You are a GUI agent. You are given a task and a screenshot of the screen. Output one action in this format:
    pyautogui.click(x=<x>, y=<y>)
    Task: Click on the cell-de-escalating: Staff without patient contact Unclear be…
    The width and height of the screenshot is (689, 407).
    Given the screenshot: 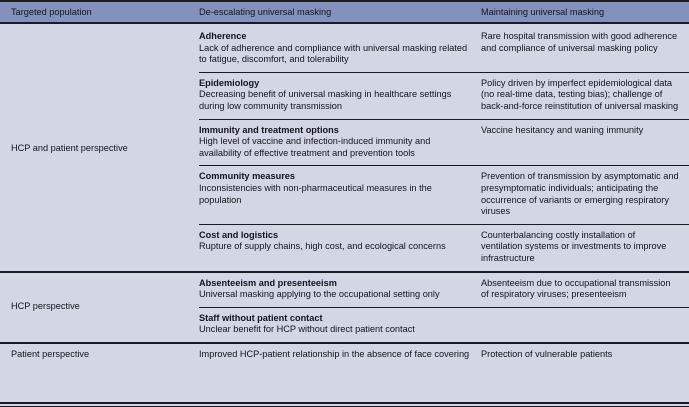 What is the action you would take?
    pyautogui.click(x=340, y=325)
    